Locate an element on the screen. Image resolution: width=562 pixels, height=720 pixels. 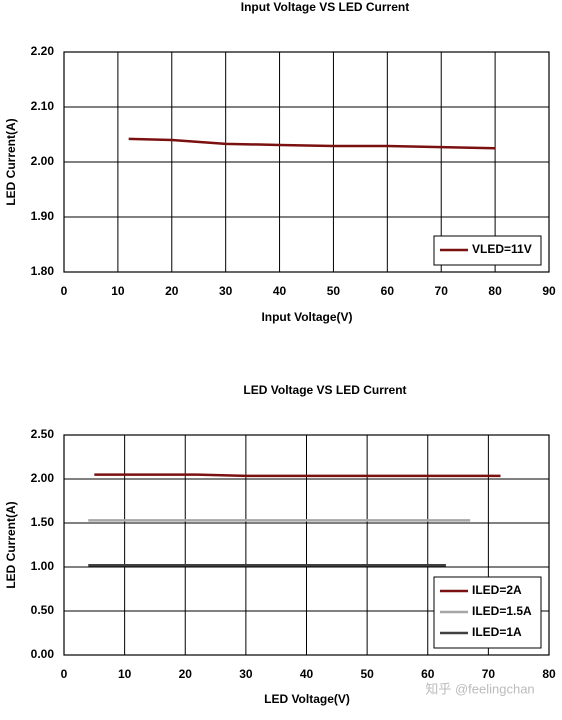
legend-label: ILED=2A is located at coordinates (497, 590).